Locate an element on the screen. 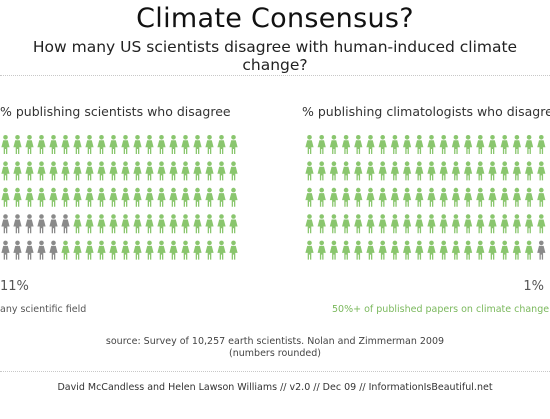 This screenshot has height=419, width=550. left-panel-caption: any scientific field is located at coordinates (43, 309).